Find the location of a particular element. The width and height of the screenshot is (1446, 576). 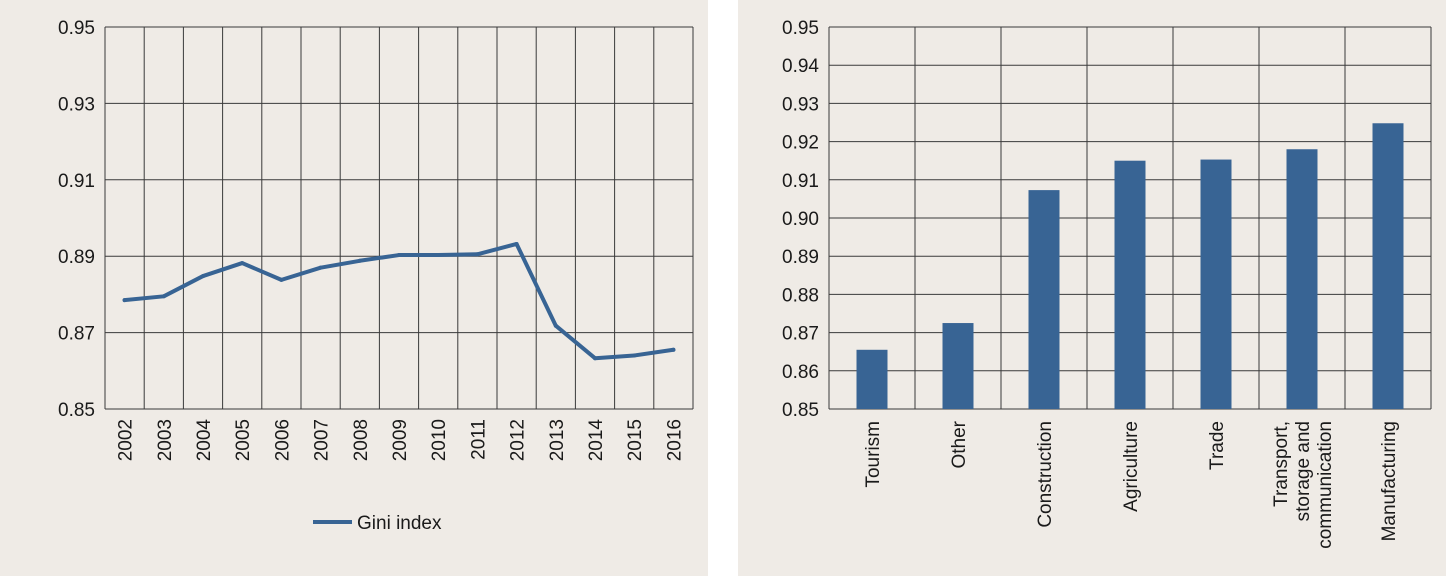

x-category-label: Agriculture is located at coordinates (1131, 466).